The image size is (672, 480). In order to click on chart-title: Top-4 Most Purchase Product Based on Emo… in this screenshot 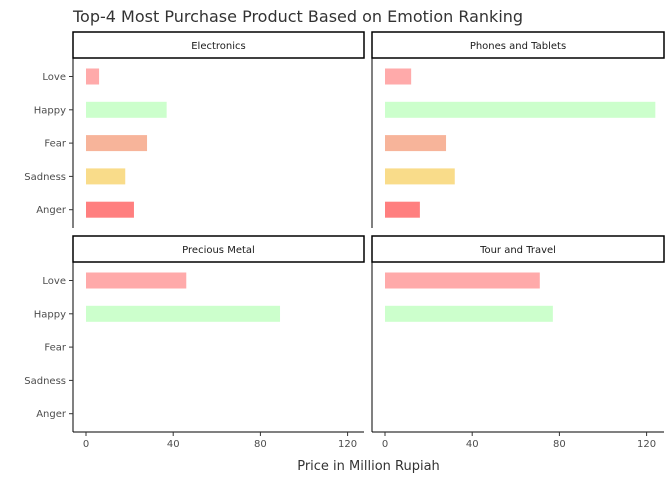, I will do `click(297, 16)`.